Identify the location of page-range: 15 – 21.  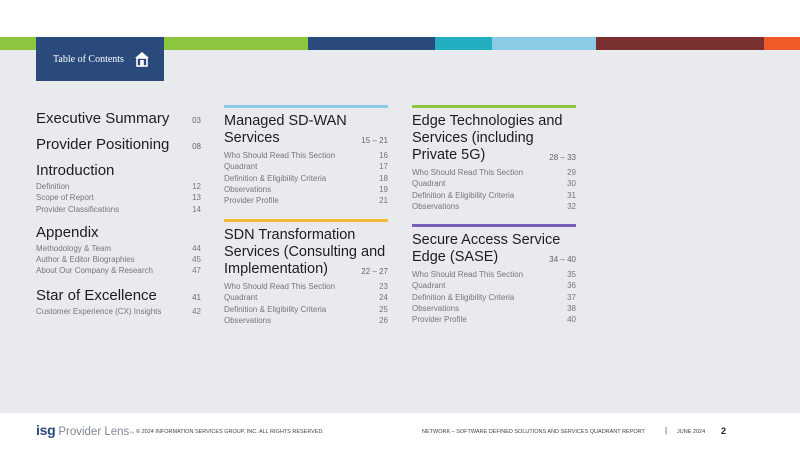
(374, 140).